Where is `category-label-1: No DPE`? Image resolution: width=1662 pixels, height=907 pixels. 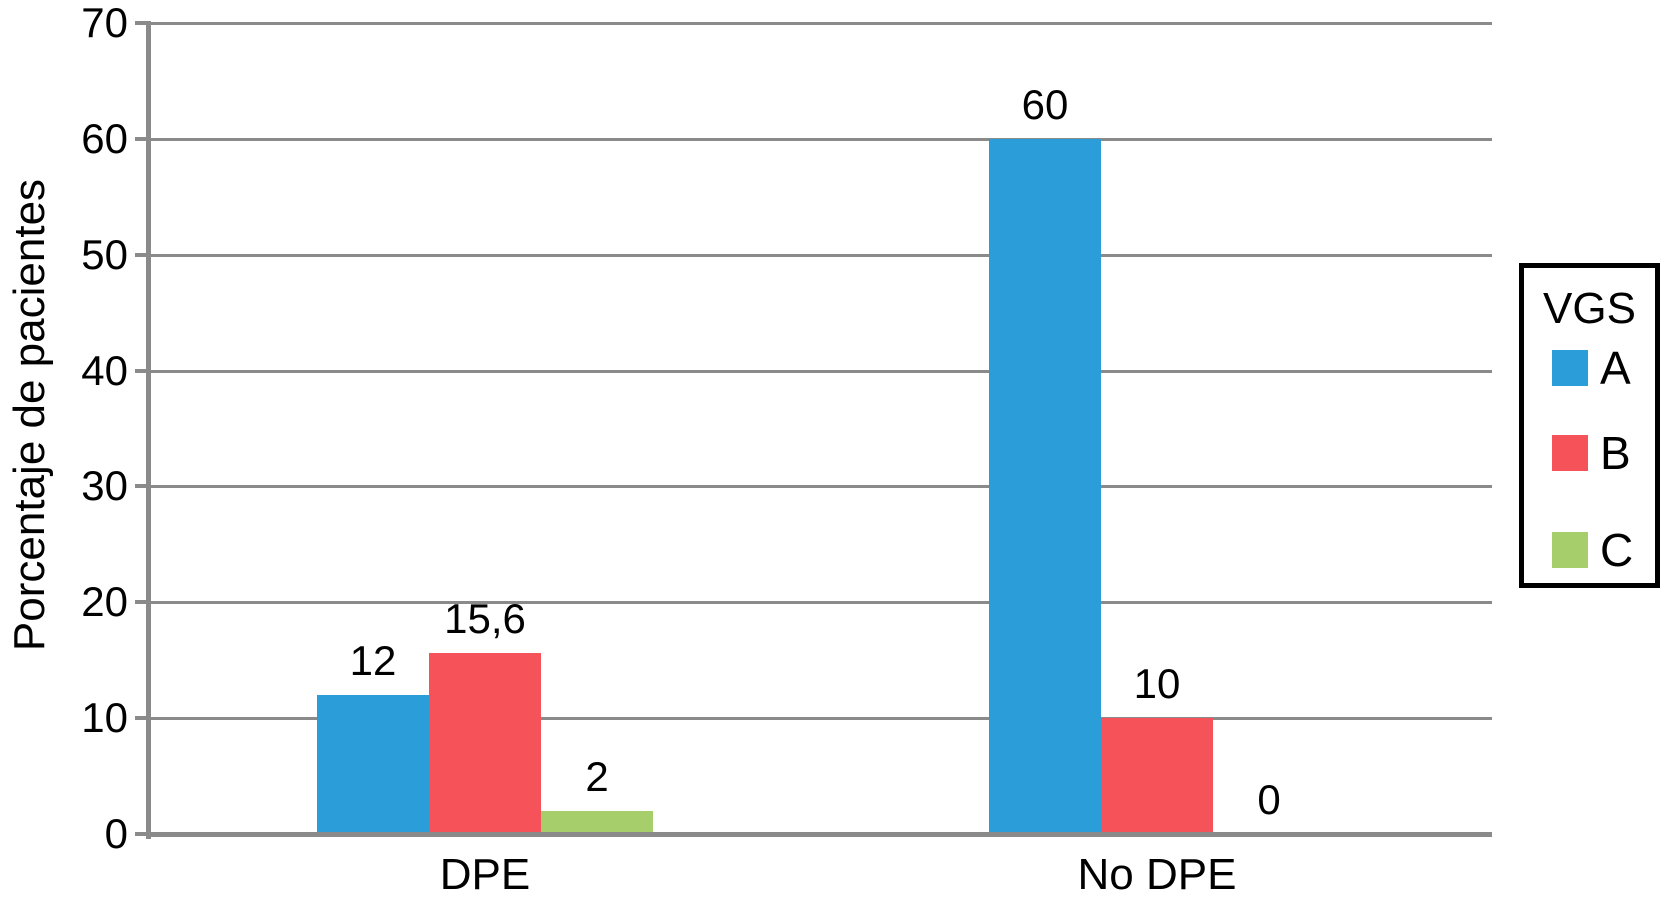 category-label-1: No DPE is located at coordinates (1157, 874).